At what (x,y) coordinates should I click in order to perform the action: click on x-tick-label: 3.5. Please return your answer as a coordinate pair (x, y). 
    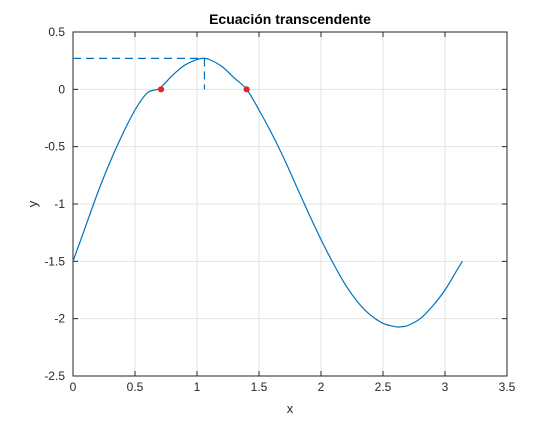
    Looking at the image, I should click on (507, 387).